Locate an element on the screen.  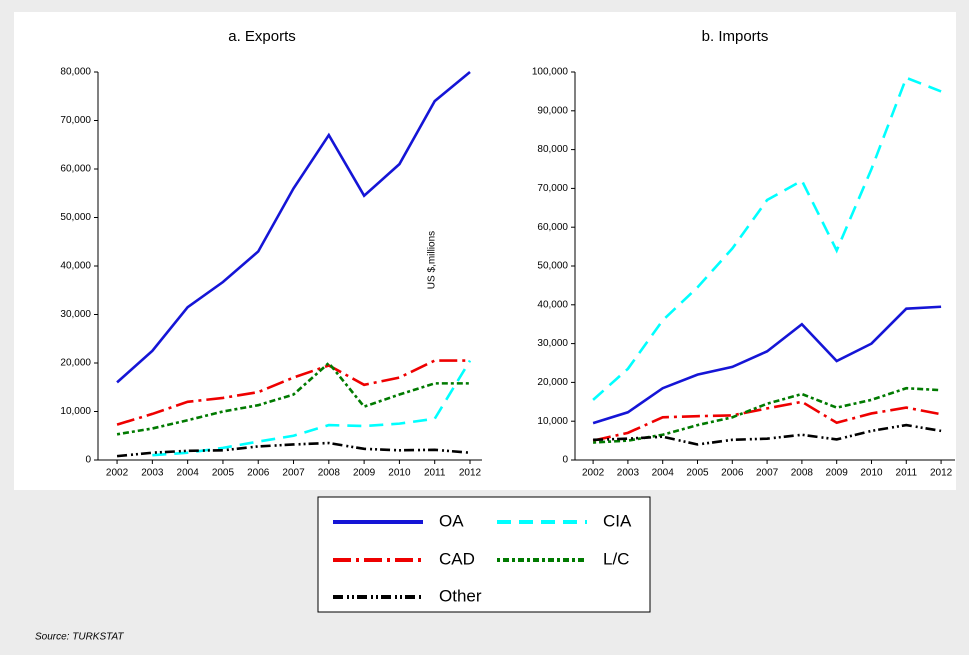
legend-label: L/C is located at coordinates (616, 558).